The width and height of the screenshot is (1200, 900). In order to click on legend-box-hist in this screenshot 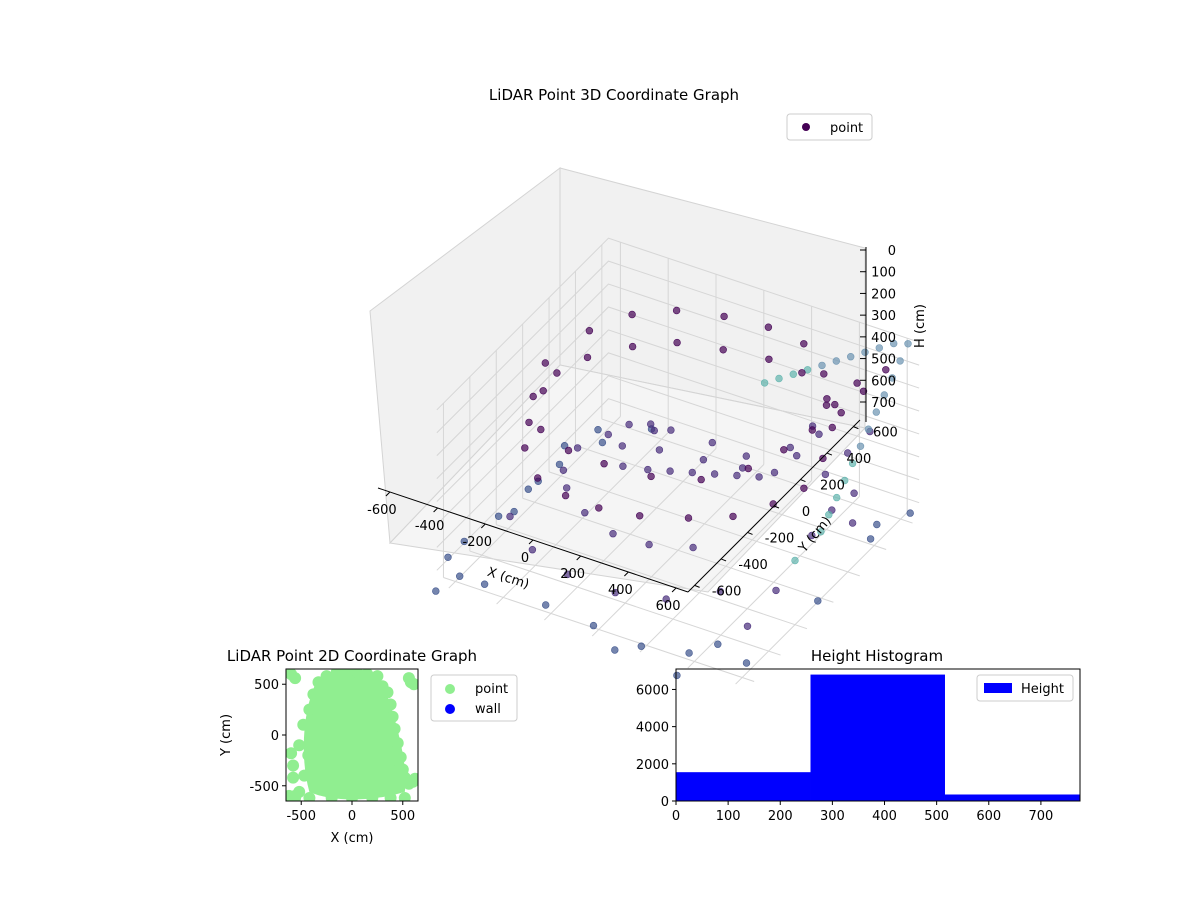, I will do `click(1025, 688)`.